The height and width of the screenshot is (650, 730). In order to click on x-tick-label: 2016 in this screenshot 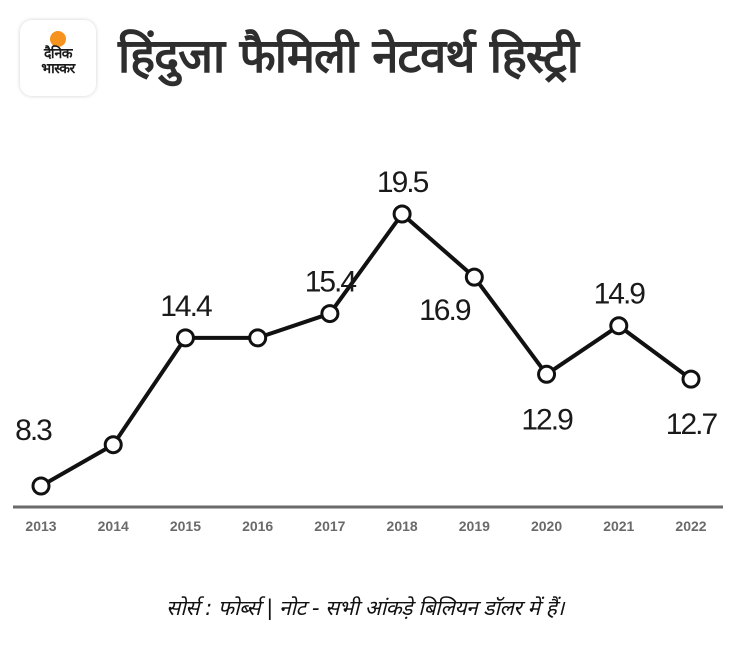, I will do `click(257, 526)`.